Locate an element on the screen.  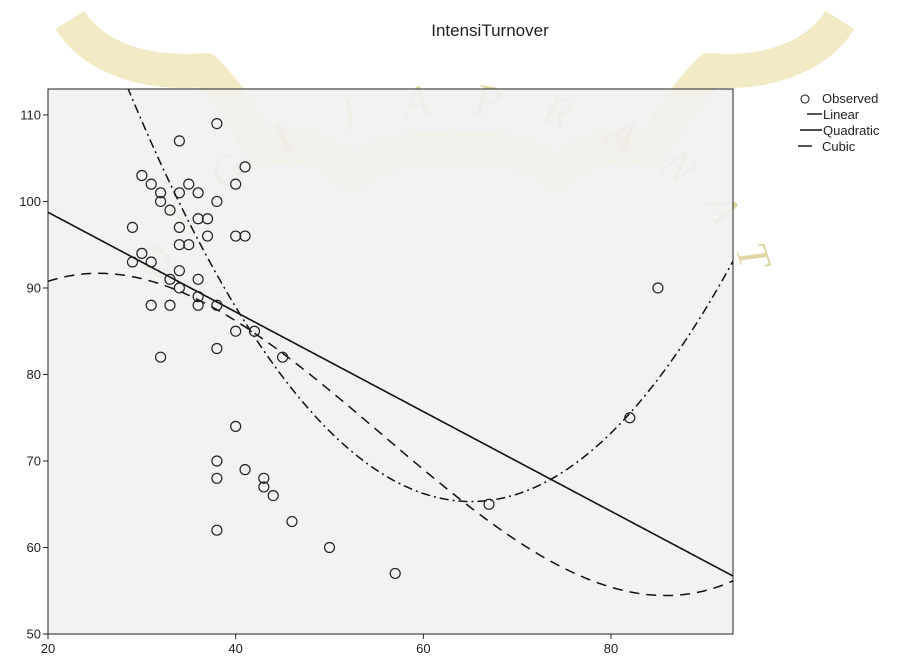
x-tick-label: 60 is located at coordinates (423, 648).